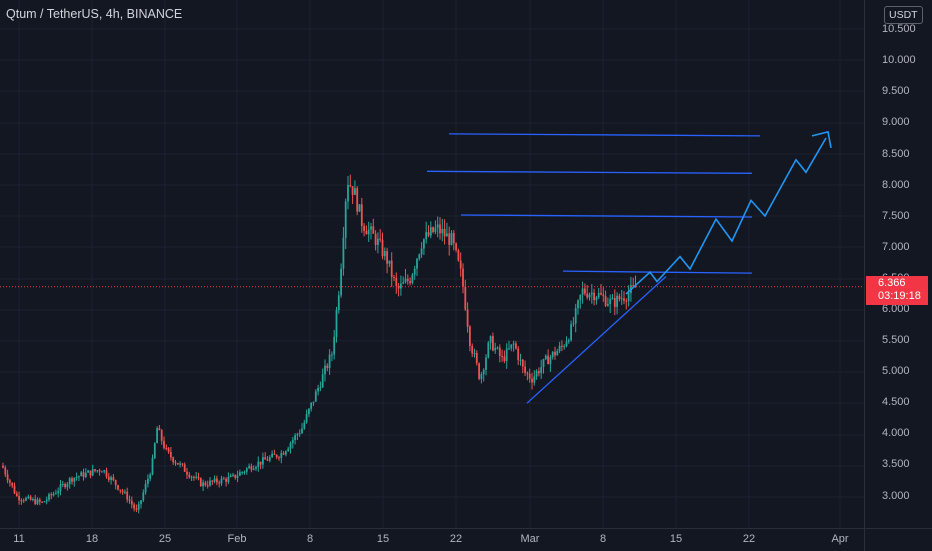  What do you see at coordinates (432, 539) in the screenshot?
I see `time-axis` at bounding box center [432, 539].